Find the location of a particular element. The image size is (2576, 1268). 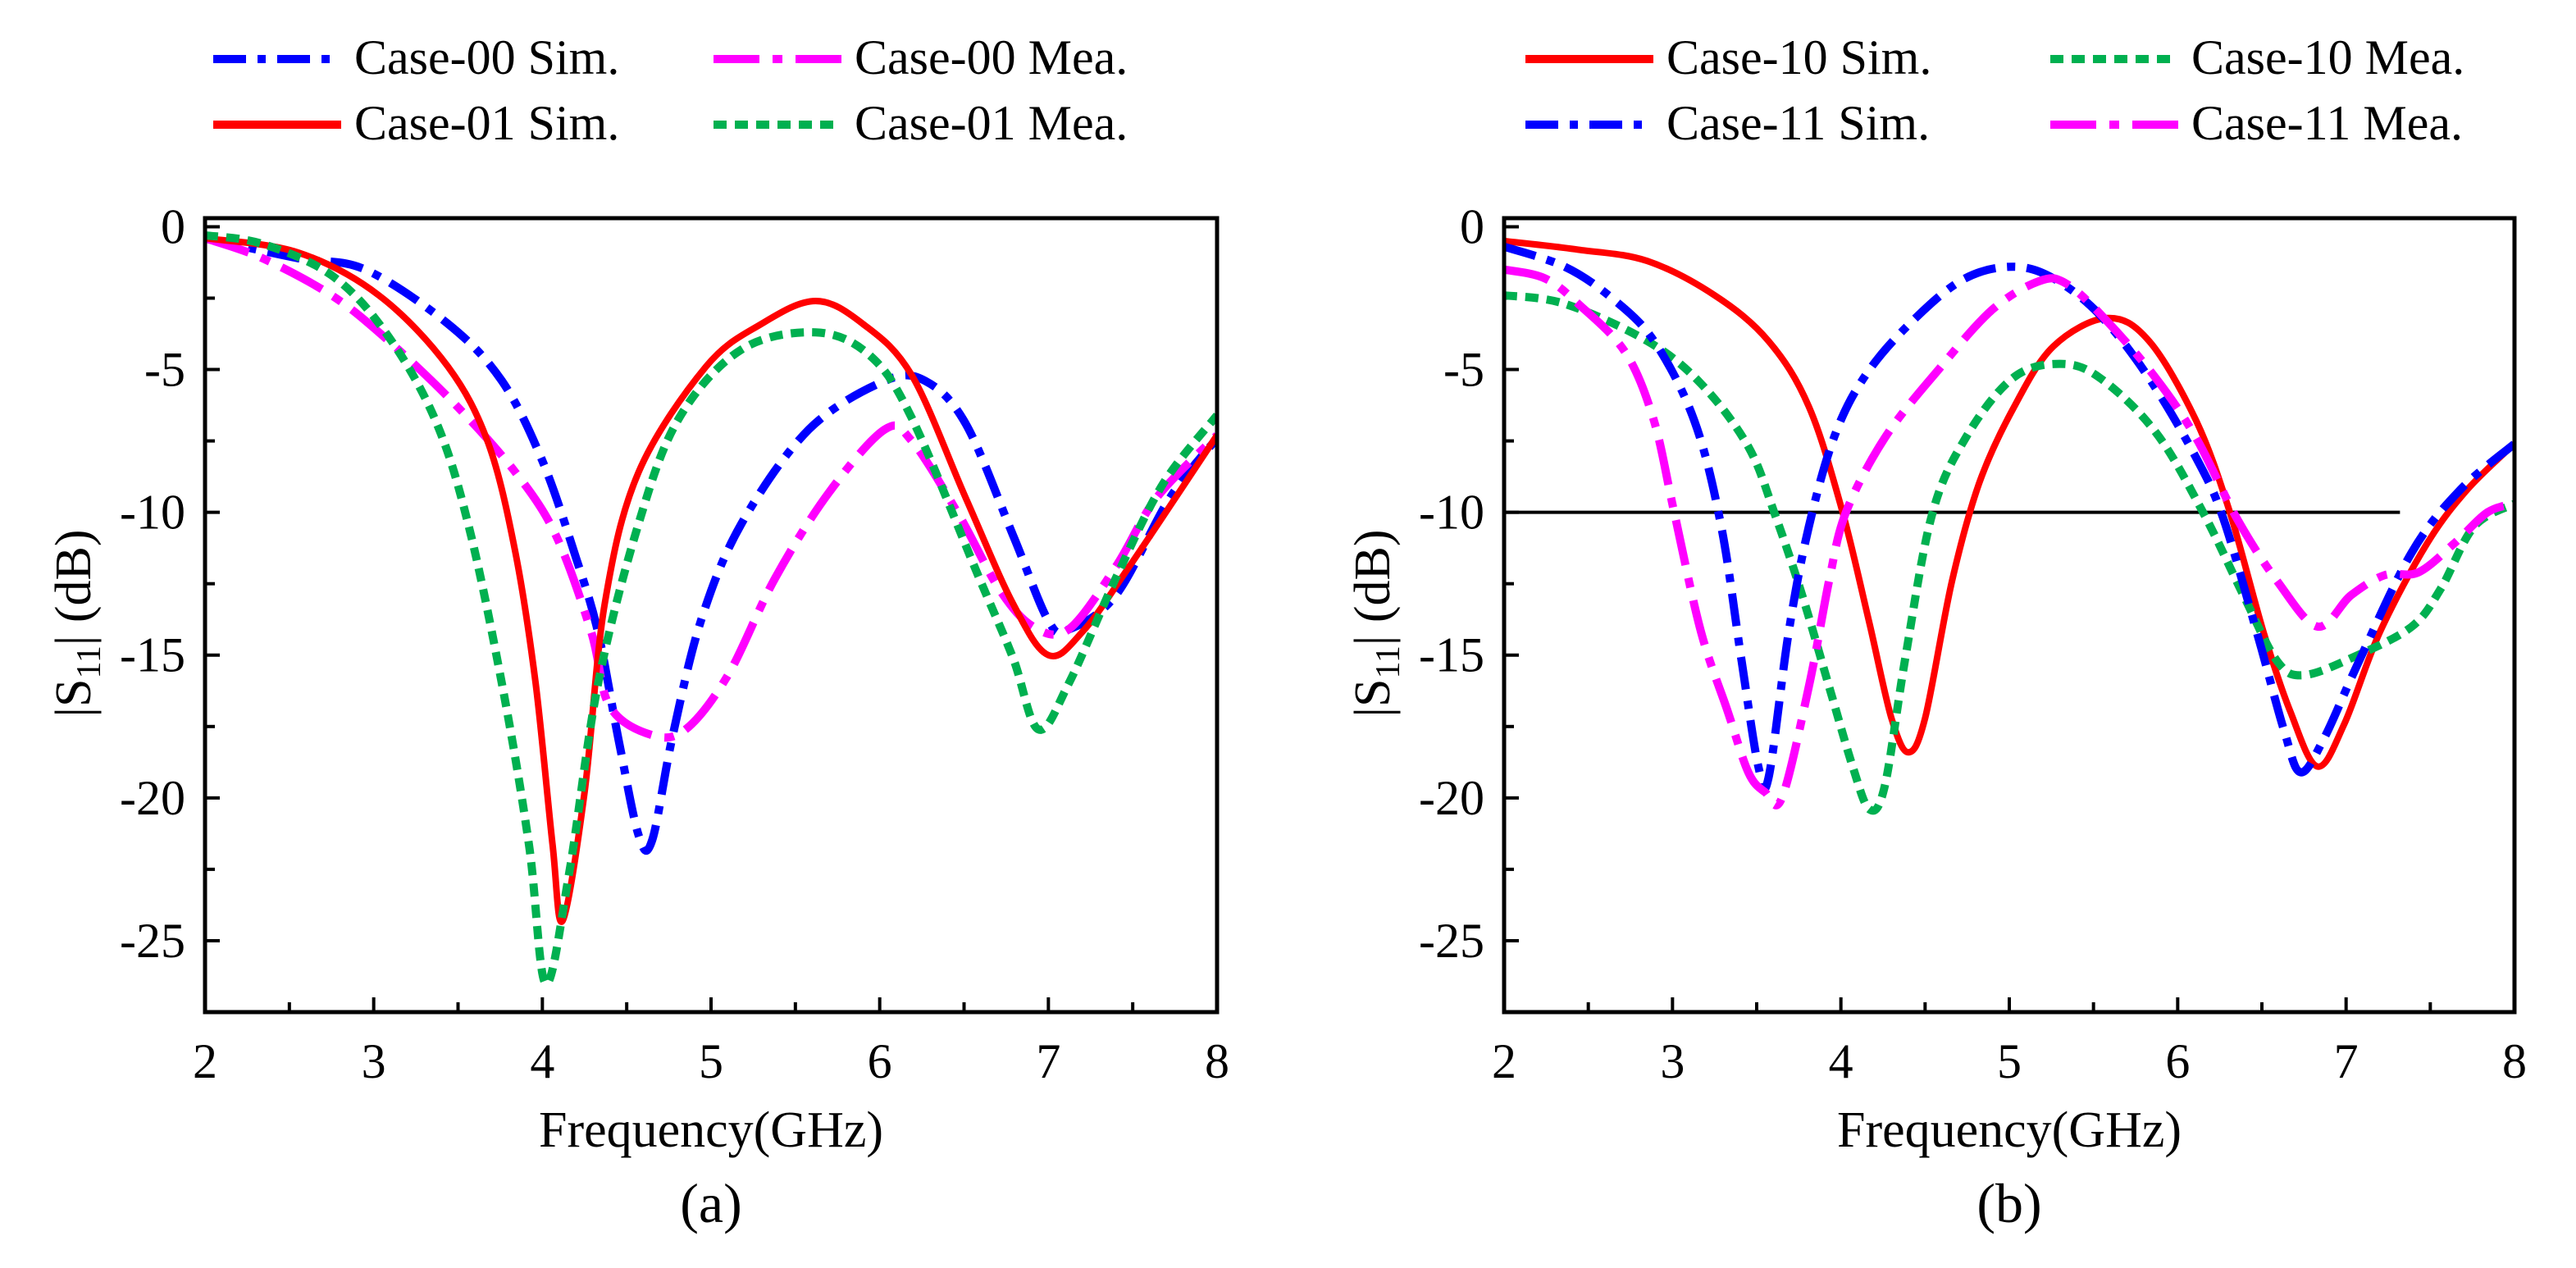

legend-label: Case-00 Mea. is located at coordinates (991, 57).